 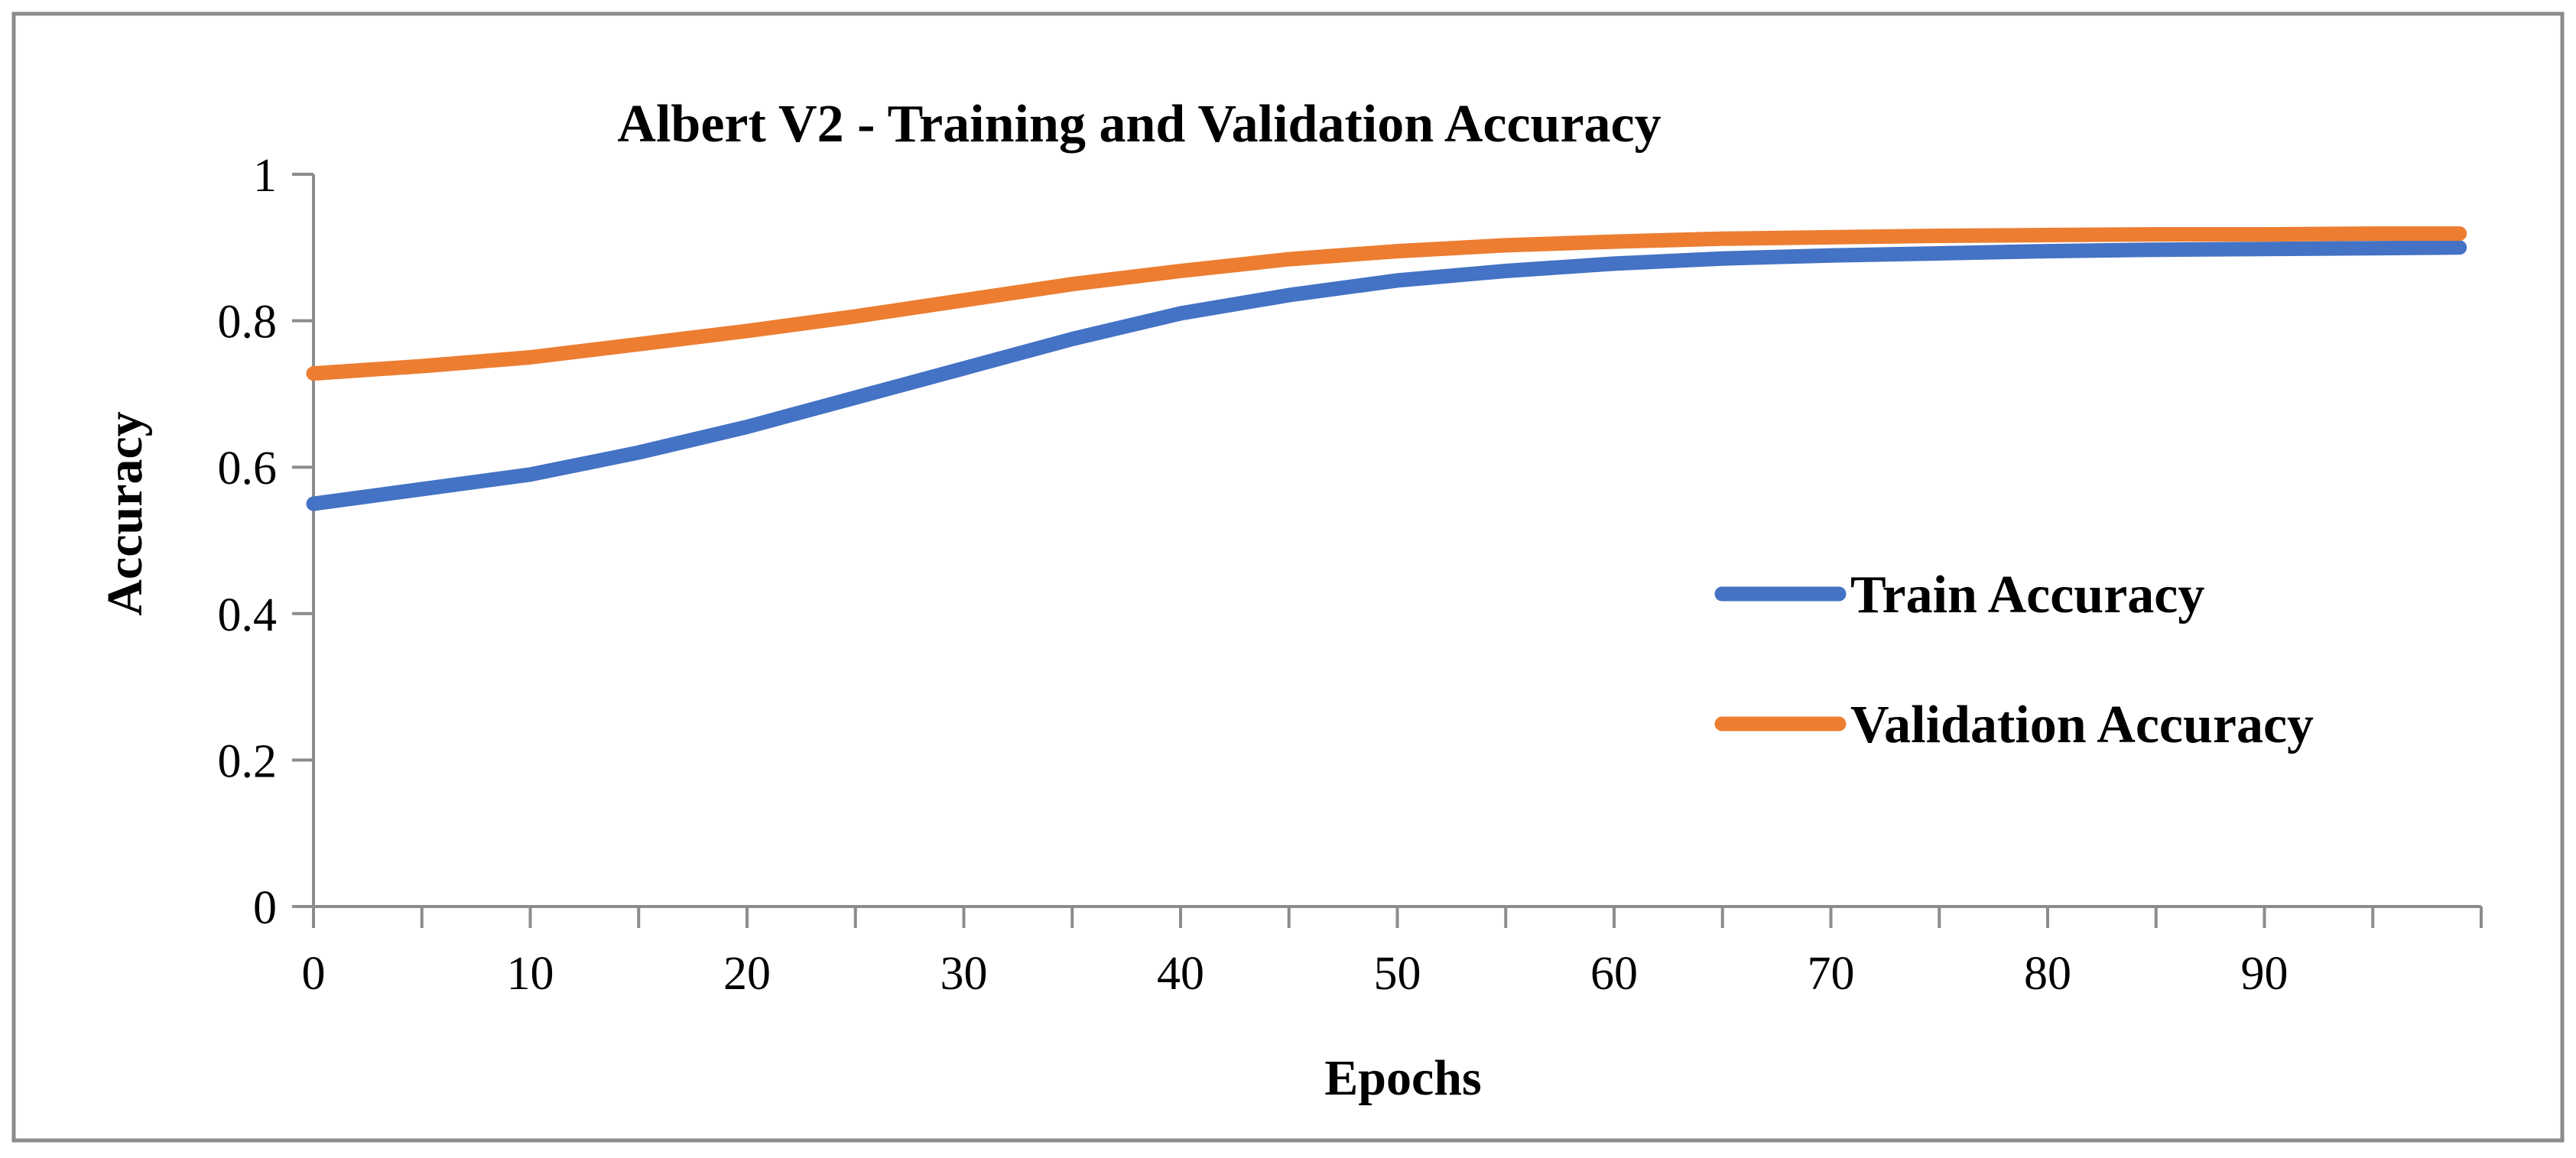 I want to click on y-tick-label: 0, so click(x=265, y=908).